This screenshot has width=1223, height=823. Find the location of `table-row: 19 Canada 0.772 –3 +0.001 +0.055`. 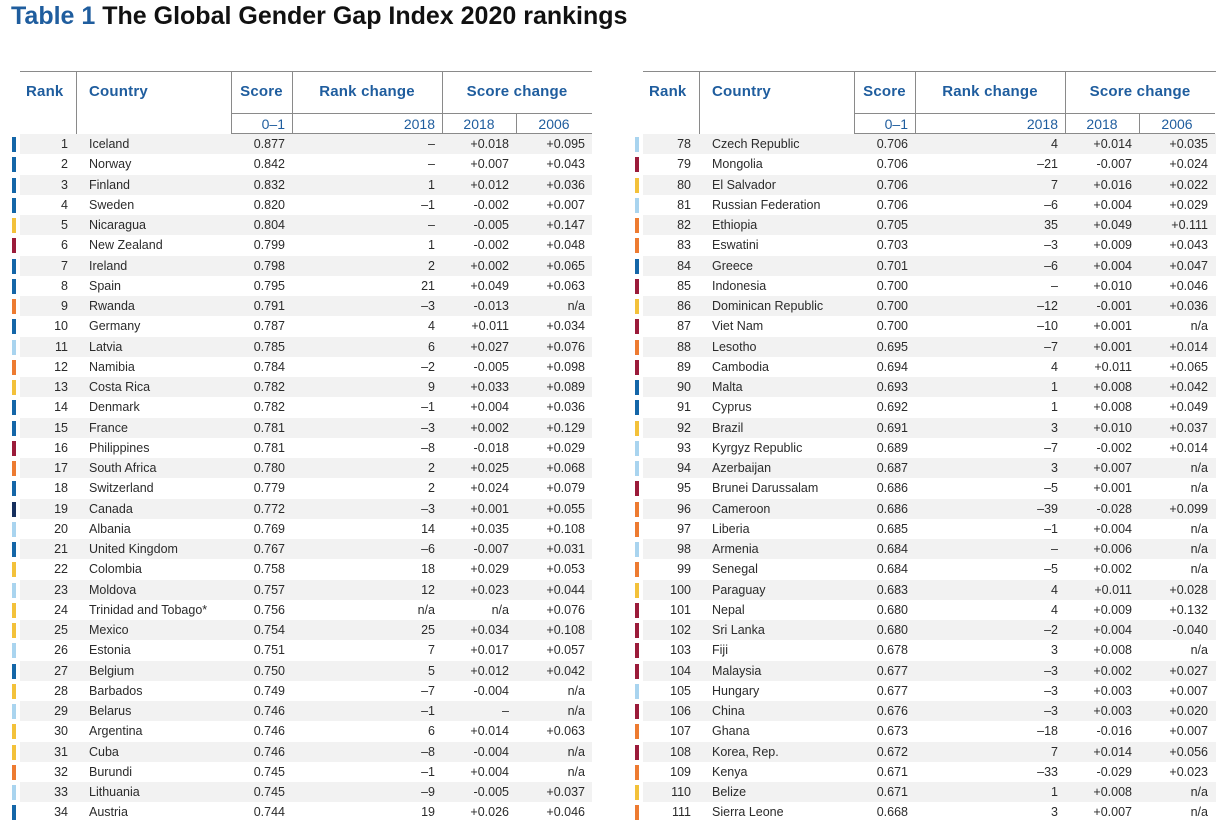

table-row: 19 Canada 0.772 –3 +0.001 +0.055 is located at coordinates (302, 508).